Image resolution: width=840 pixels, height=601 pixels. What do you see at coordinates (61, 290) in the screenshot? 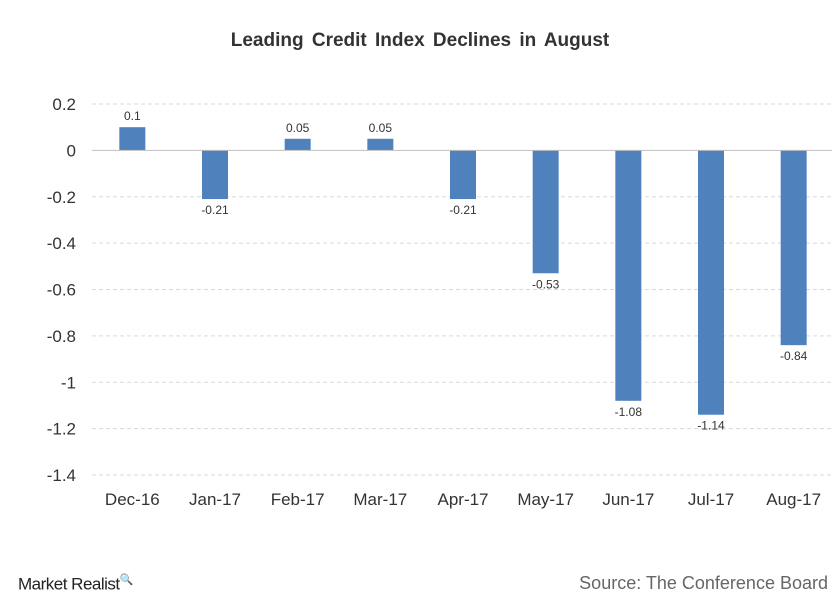
I see `y-tick-label: -0.6` at bounding box center [61, 290].